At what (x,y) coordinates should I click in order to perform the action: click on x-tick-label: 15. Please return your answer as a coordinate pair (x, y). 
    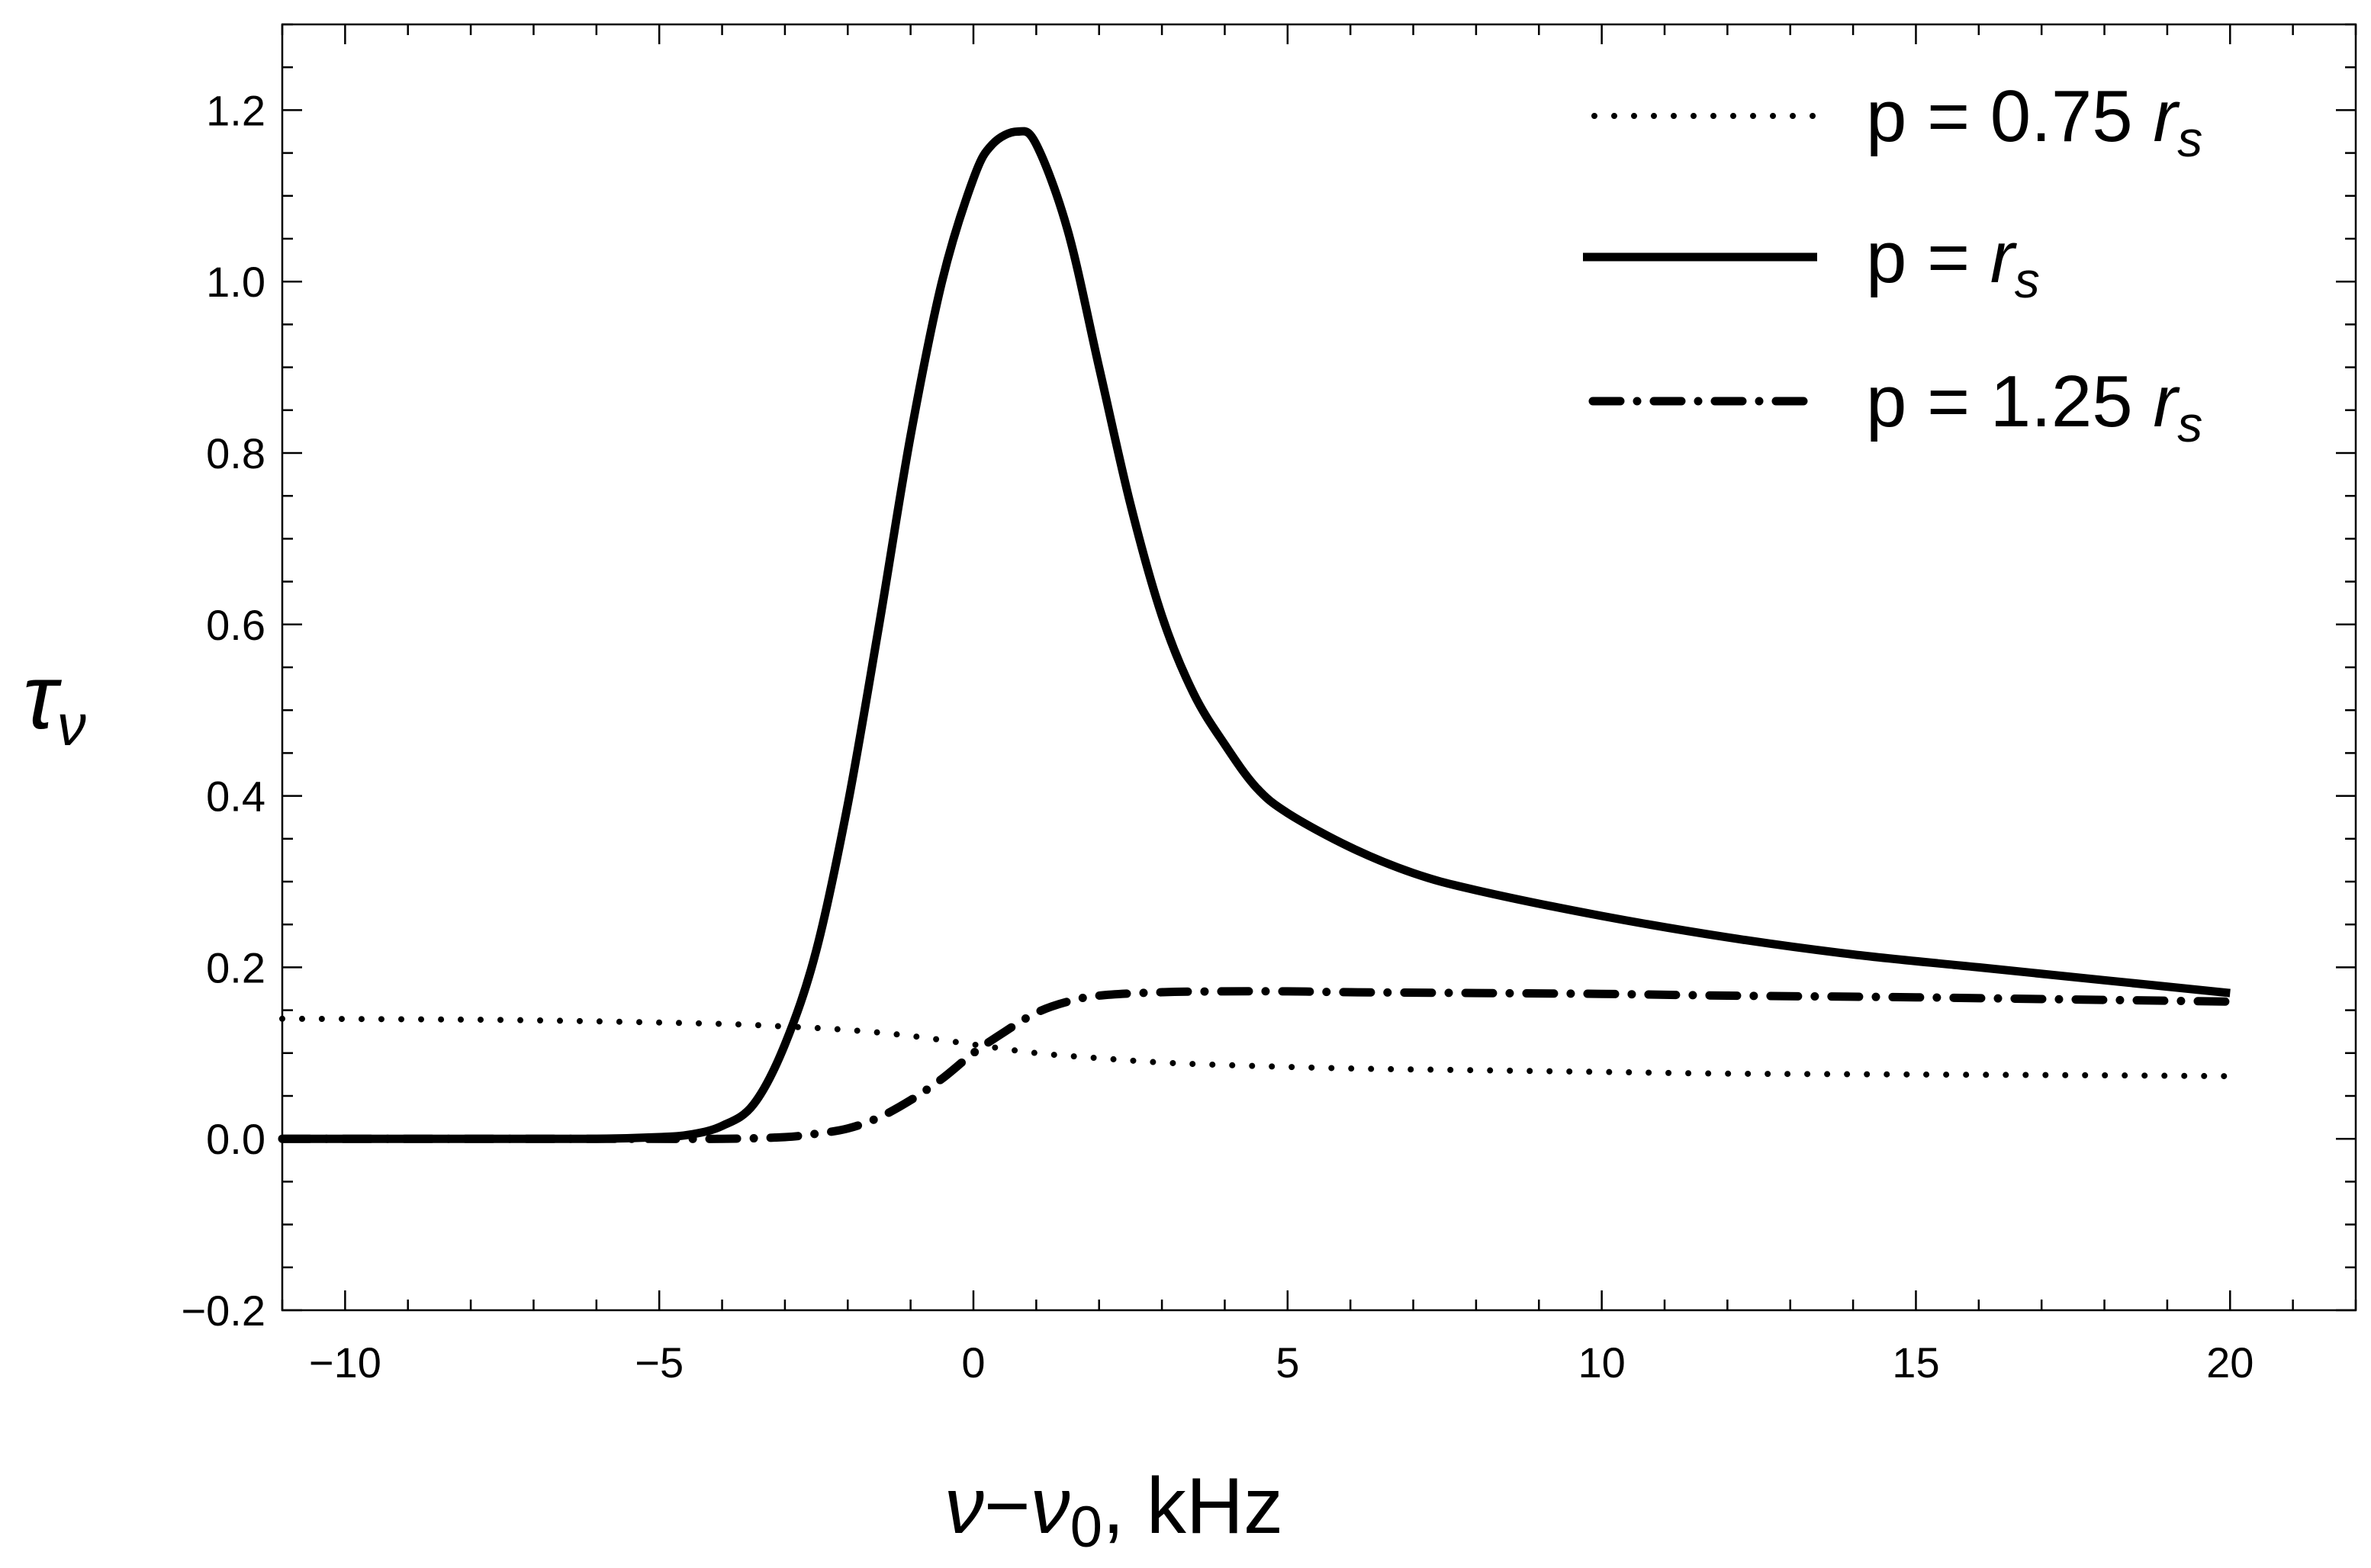
    Looking at the image, I should click on (1915, 1362).